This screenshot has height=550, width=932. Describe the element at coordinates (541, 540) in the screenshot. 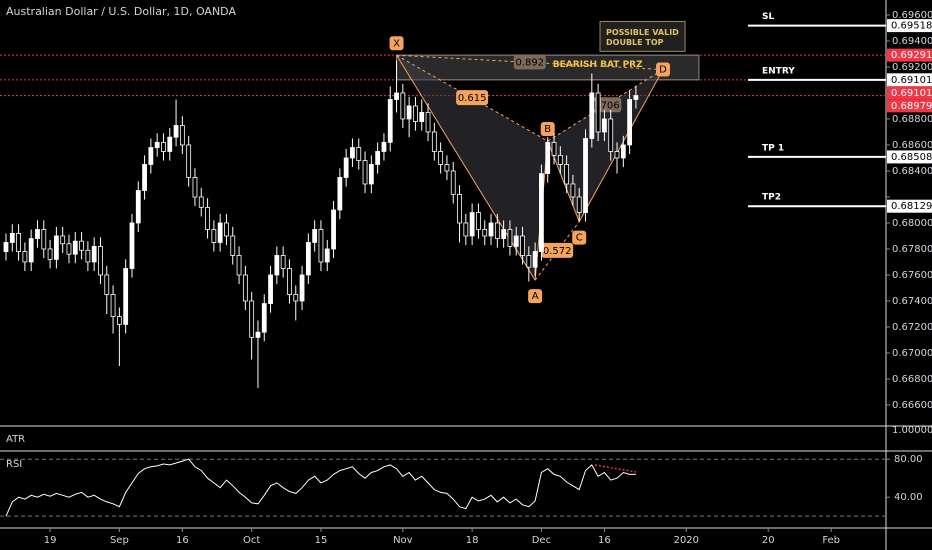

I see `x-tick-label: Dec` at that location.